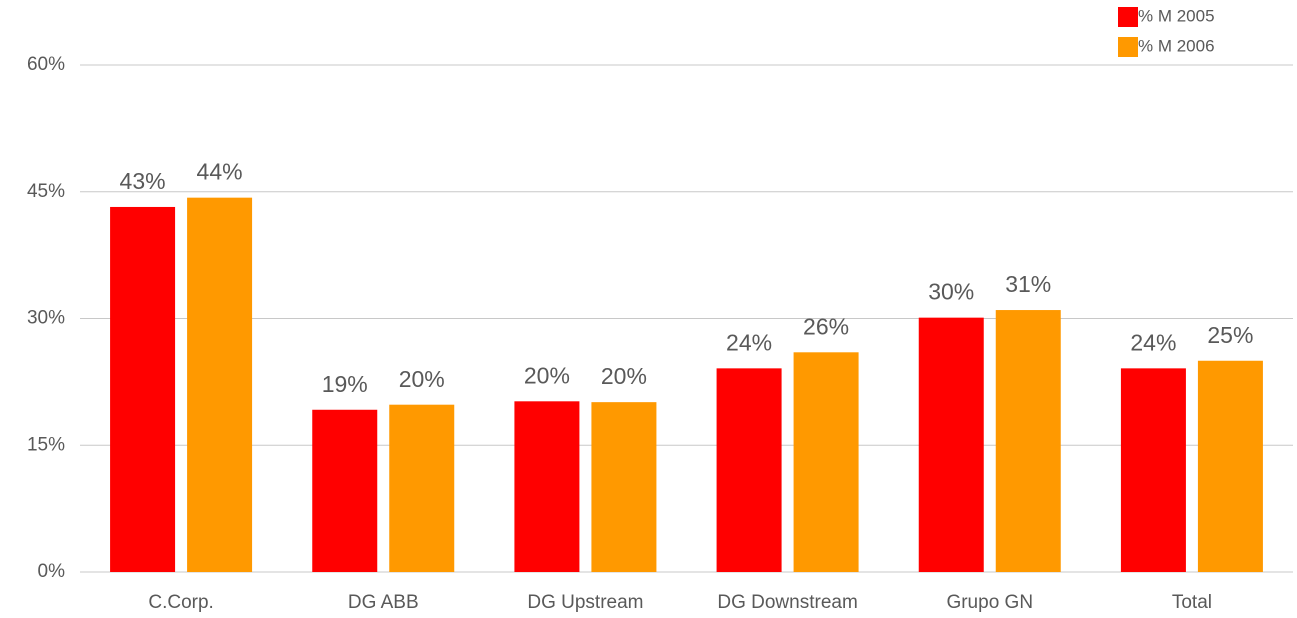 The height and width of the screenshot is (618, 1297). Describe the element at coordinates (143, 181) in the screenshot. I see `data-label: 43%` at that location.